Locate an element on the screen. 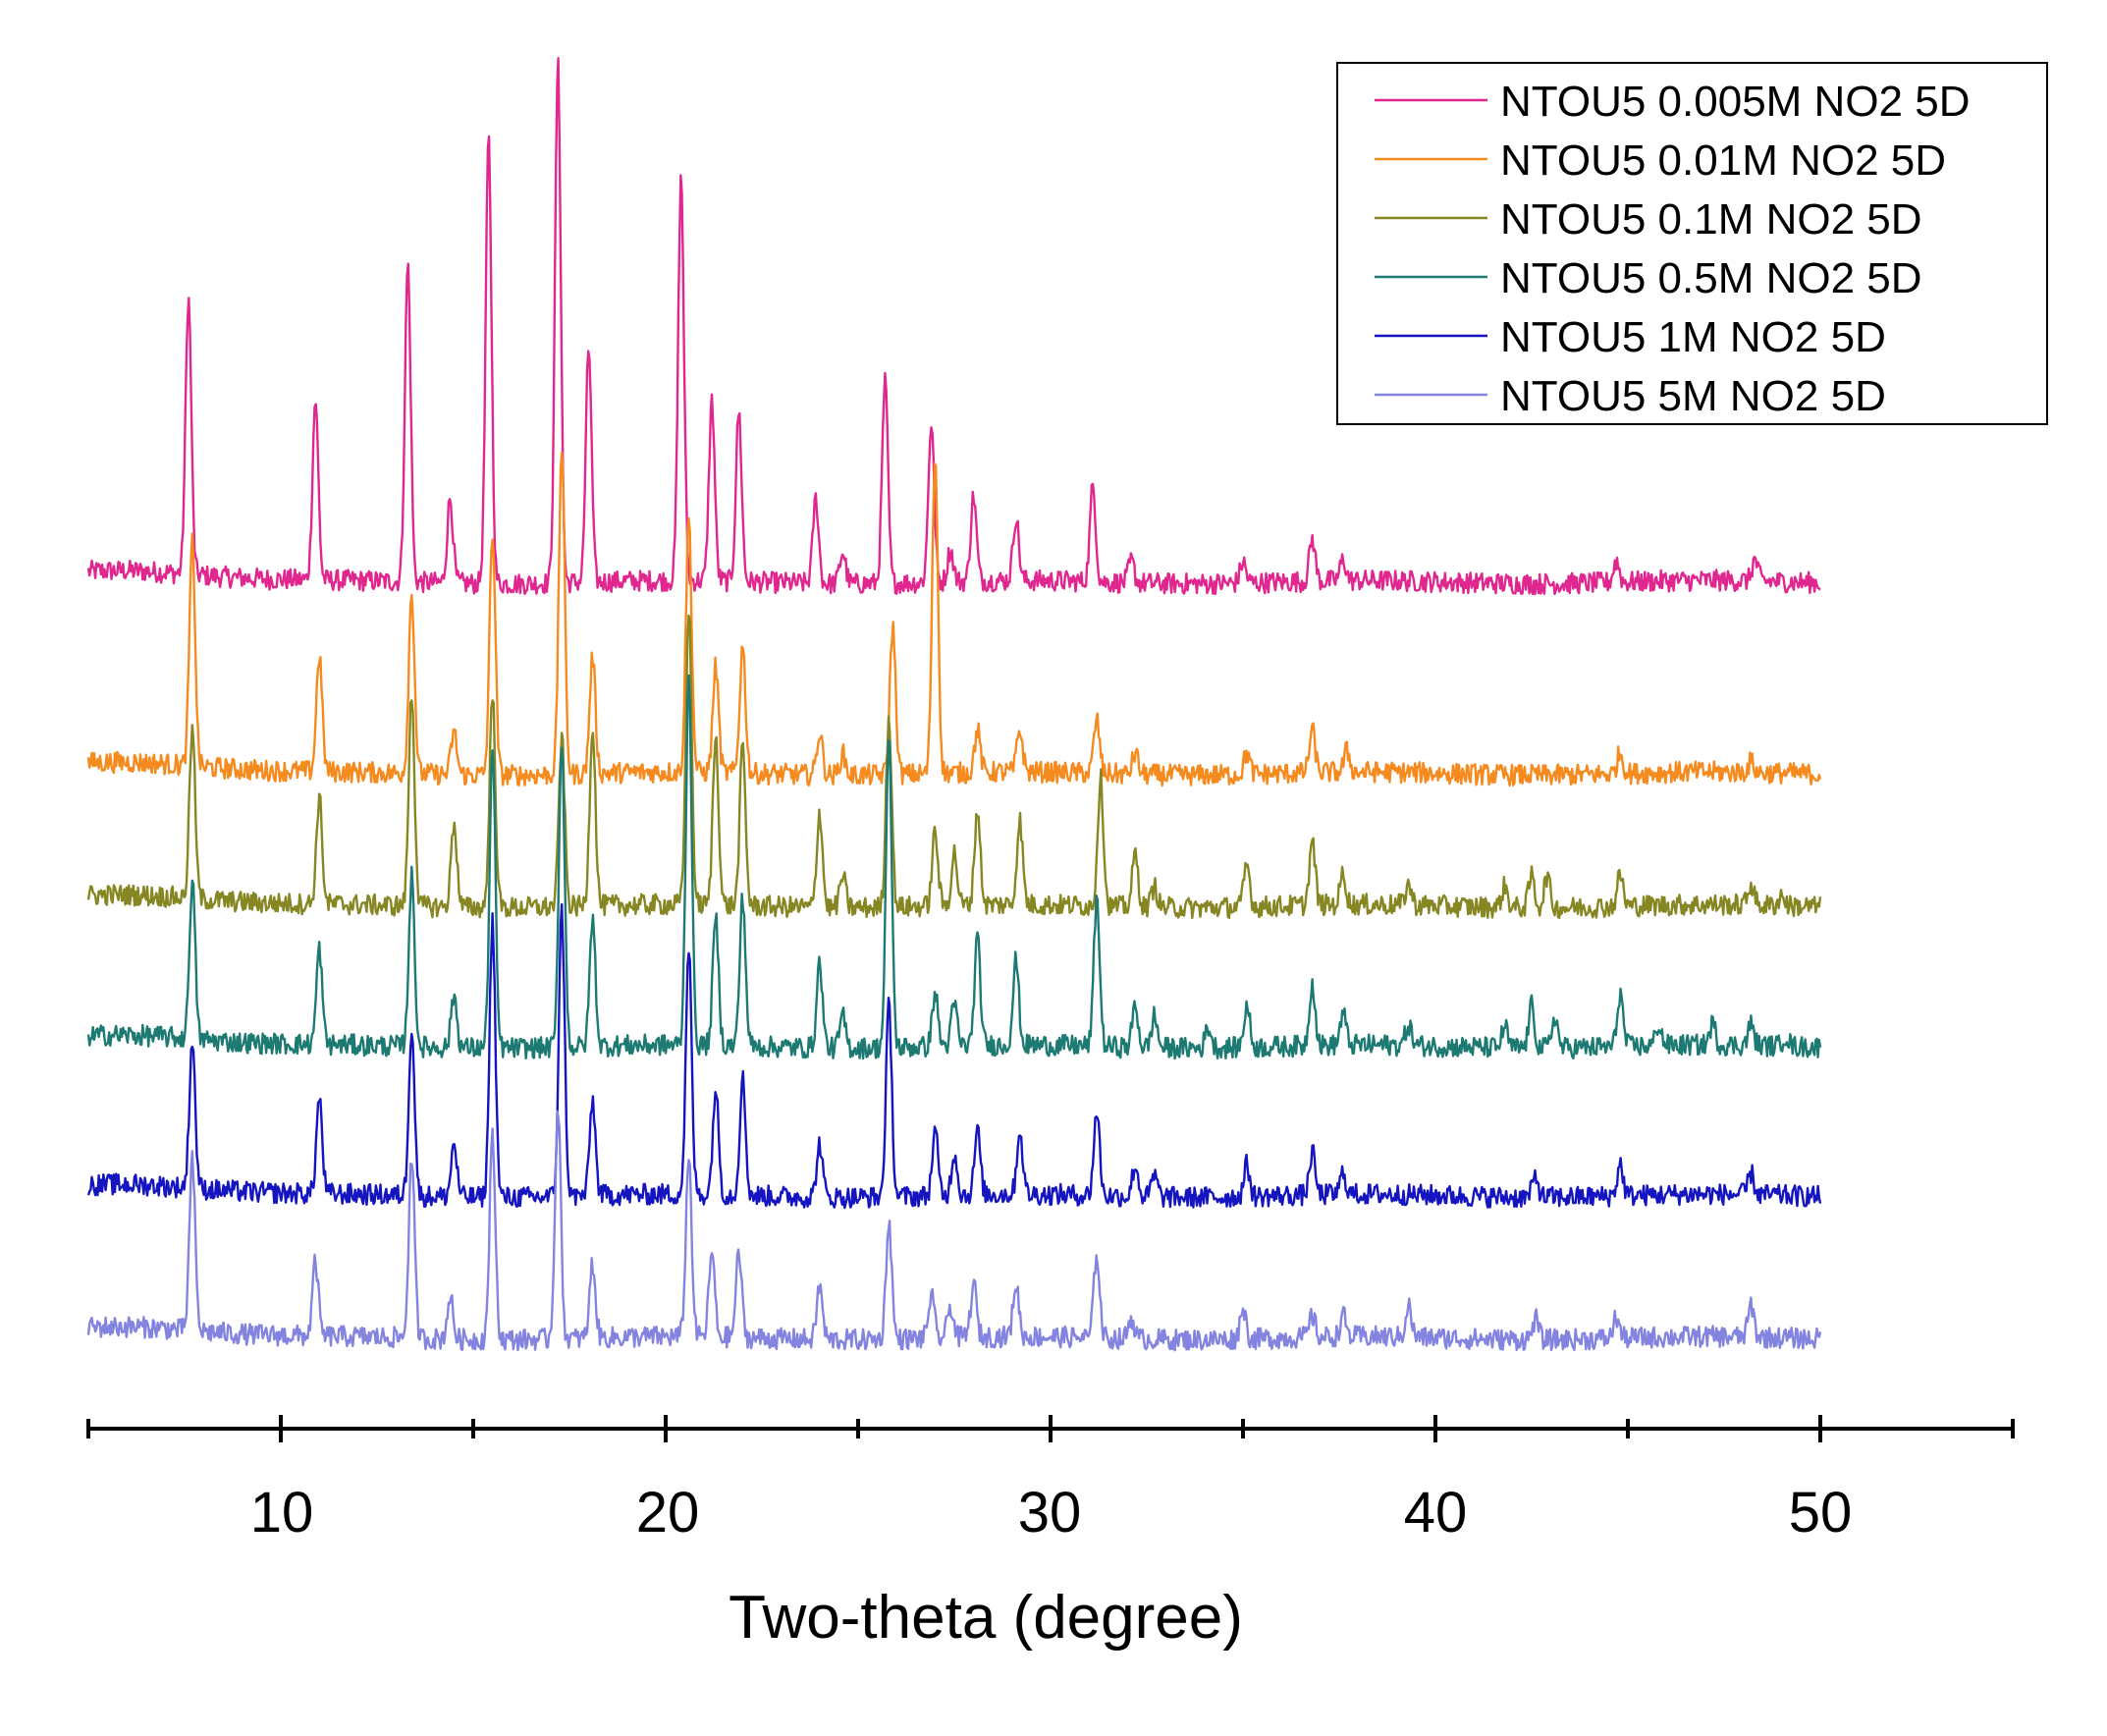  legend-box is located at coordinates (1692, 243).